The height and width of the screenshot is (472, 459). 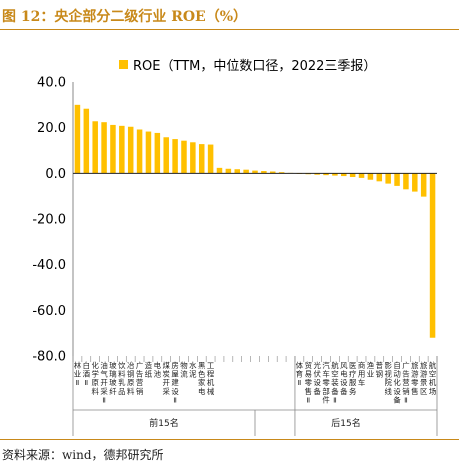 I want to click on category-label: 化学原料, so click(x=95, y=378).